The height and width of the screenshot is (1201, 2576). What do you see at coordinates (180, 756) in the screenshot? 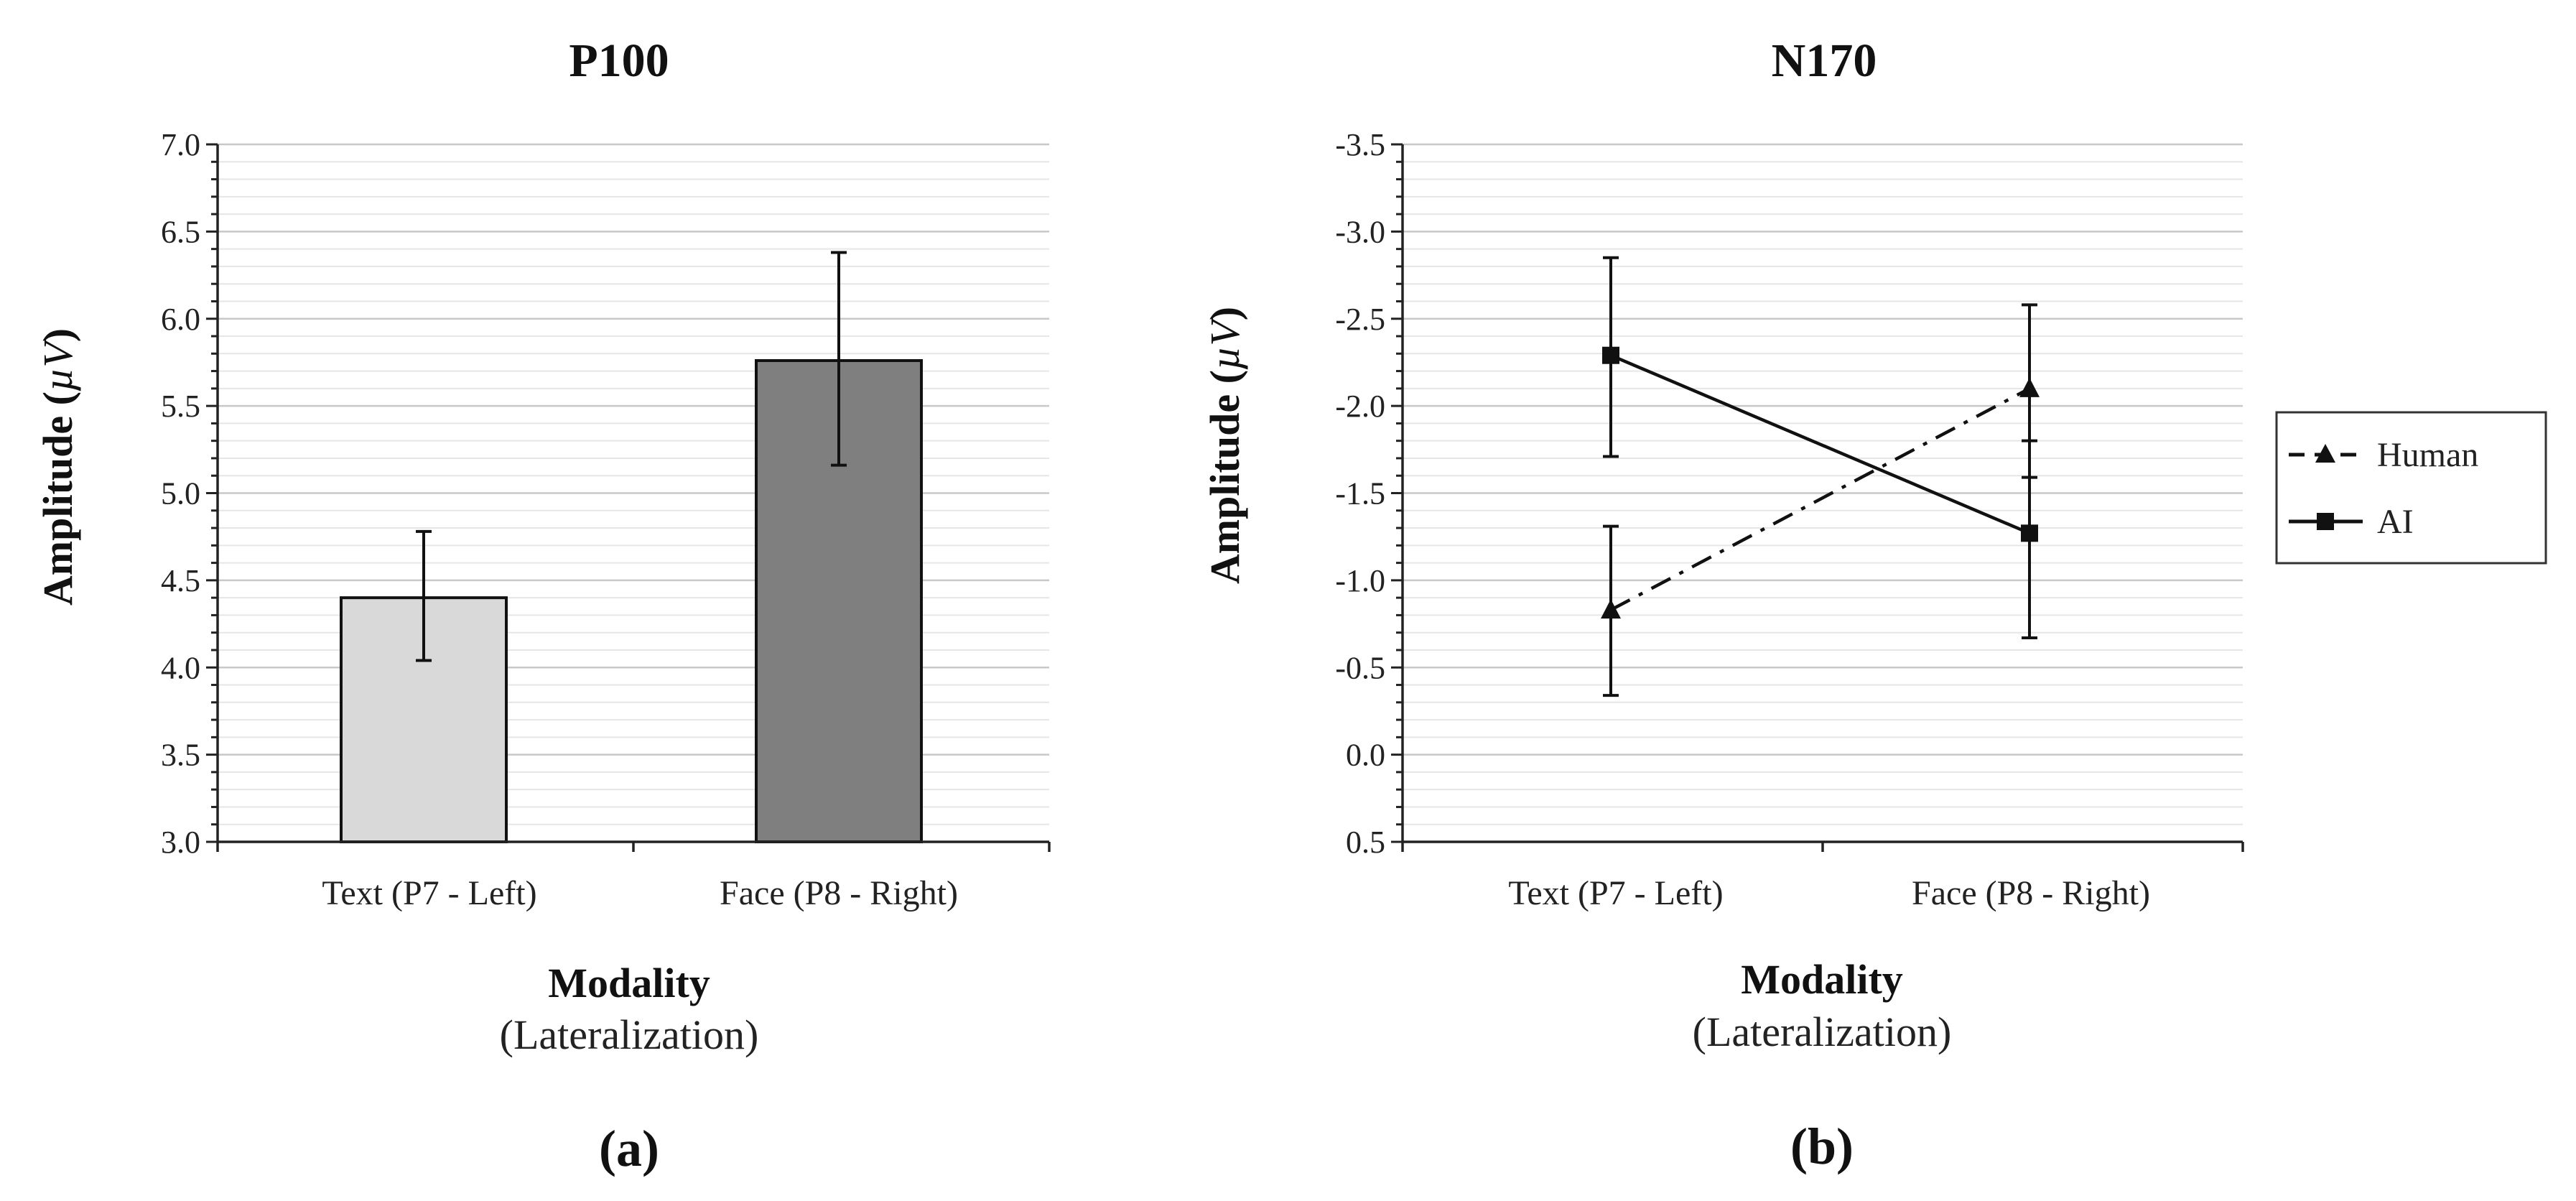
I see `y-tick-label: 3.5` at bounding box center [180, 756].